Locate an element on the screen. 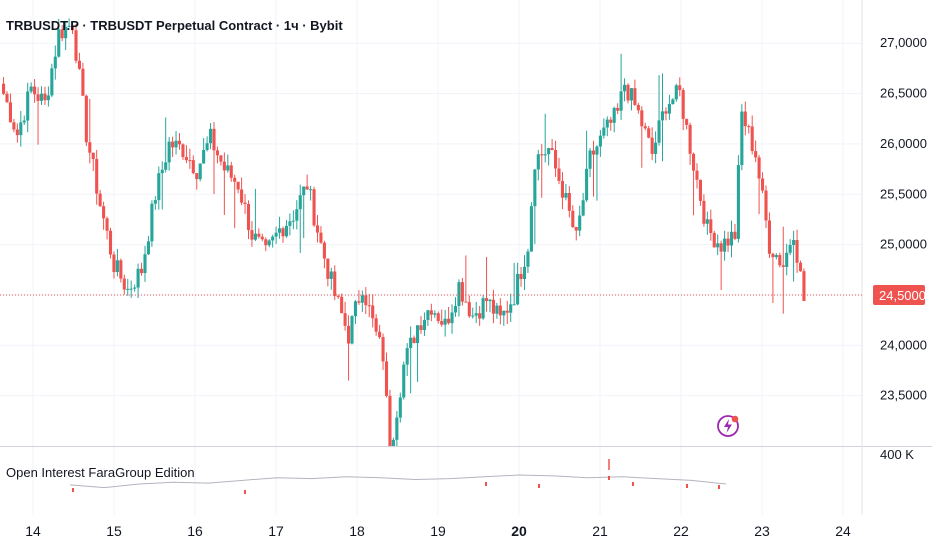 The image size is (932, 555). x-tick-label: 22 is located at coordinates (681, 531).